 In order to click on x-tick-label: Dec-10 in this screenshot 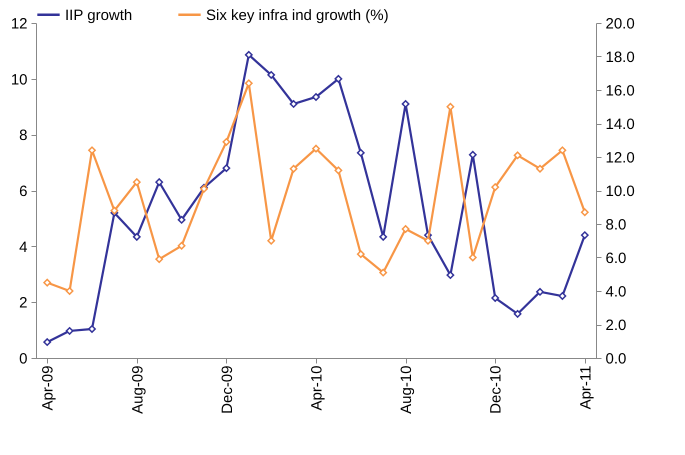, I will do `click(496, 390)`.